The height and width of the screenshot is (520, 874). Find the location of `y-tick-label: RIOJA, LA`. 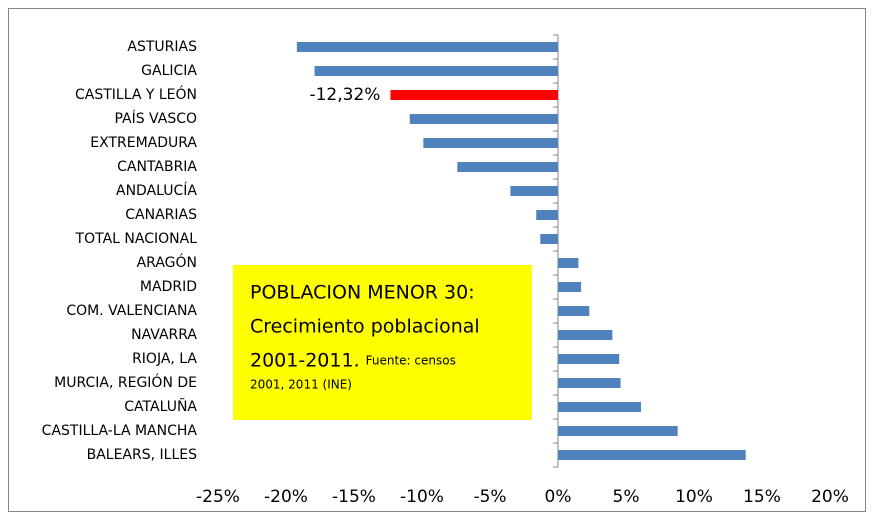

y-tick-label: RIOJA, LA is located at coordinates (164, 359).